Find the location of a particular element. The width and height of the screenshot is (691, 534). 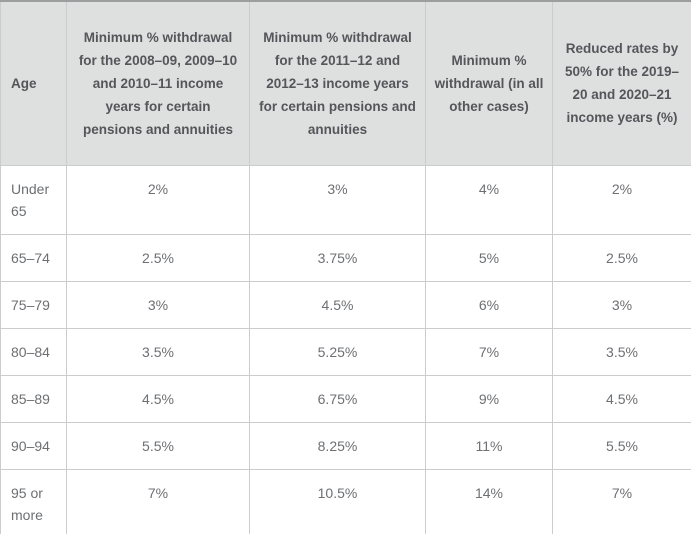

rate-cell: 5.25% is located at coordinates (337, 351).